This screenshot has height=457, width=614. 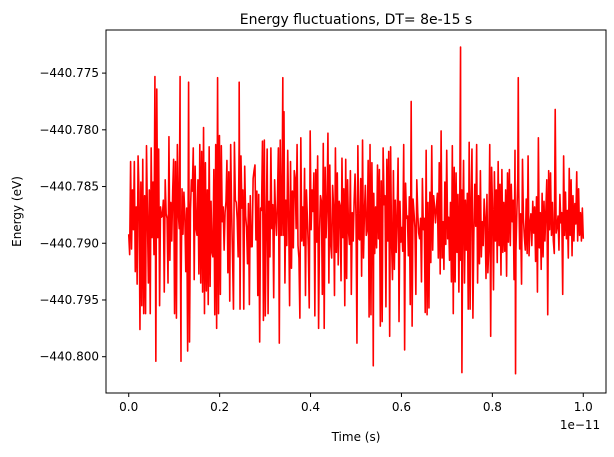 What do you see at coordinates (69, 130) in the screenshot?
I see `y-tick-label: −440.780` at bounding box center [69, 130].